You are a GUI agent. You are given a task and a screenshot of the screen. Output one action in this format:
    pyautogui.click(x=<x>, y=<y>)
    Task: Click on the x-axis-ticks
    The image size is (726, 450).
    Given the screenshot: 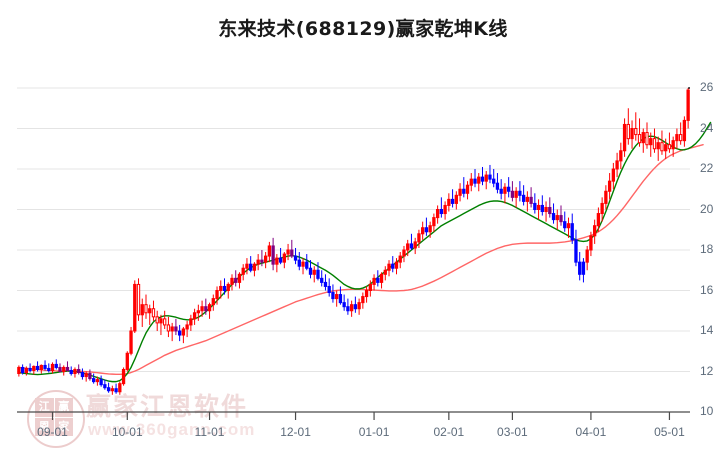 What is the action you would take?
    pyautogui.click(x=361, y=416)
    